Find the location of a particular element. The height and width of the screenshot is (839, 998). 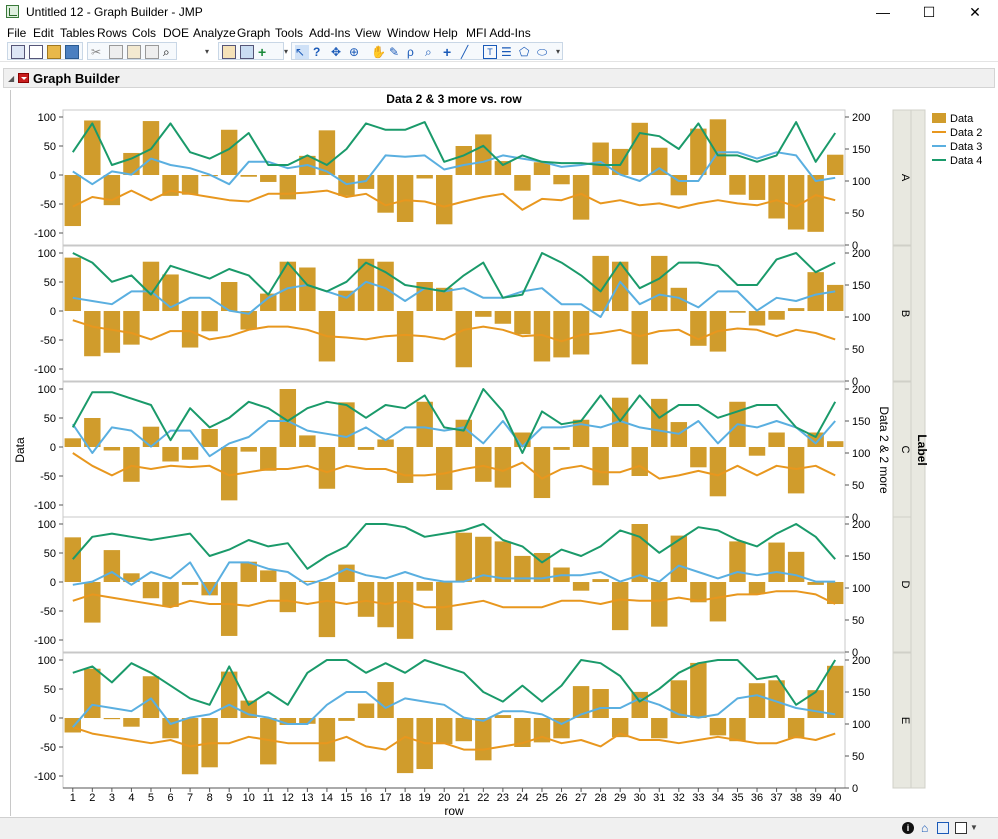

maximize-button: ☐ is located at coordinates (929, 12).